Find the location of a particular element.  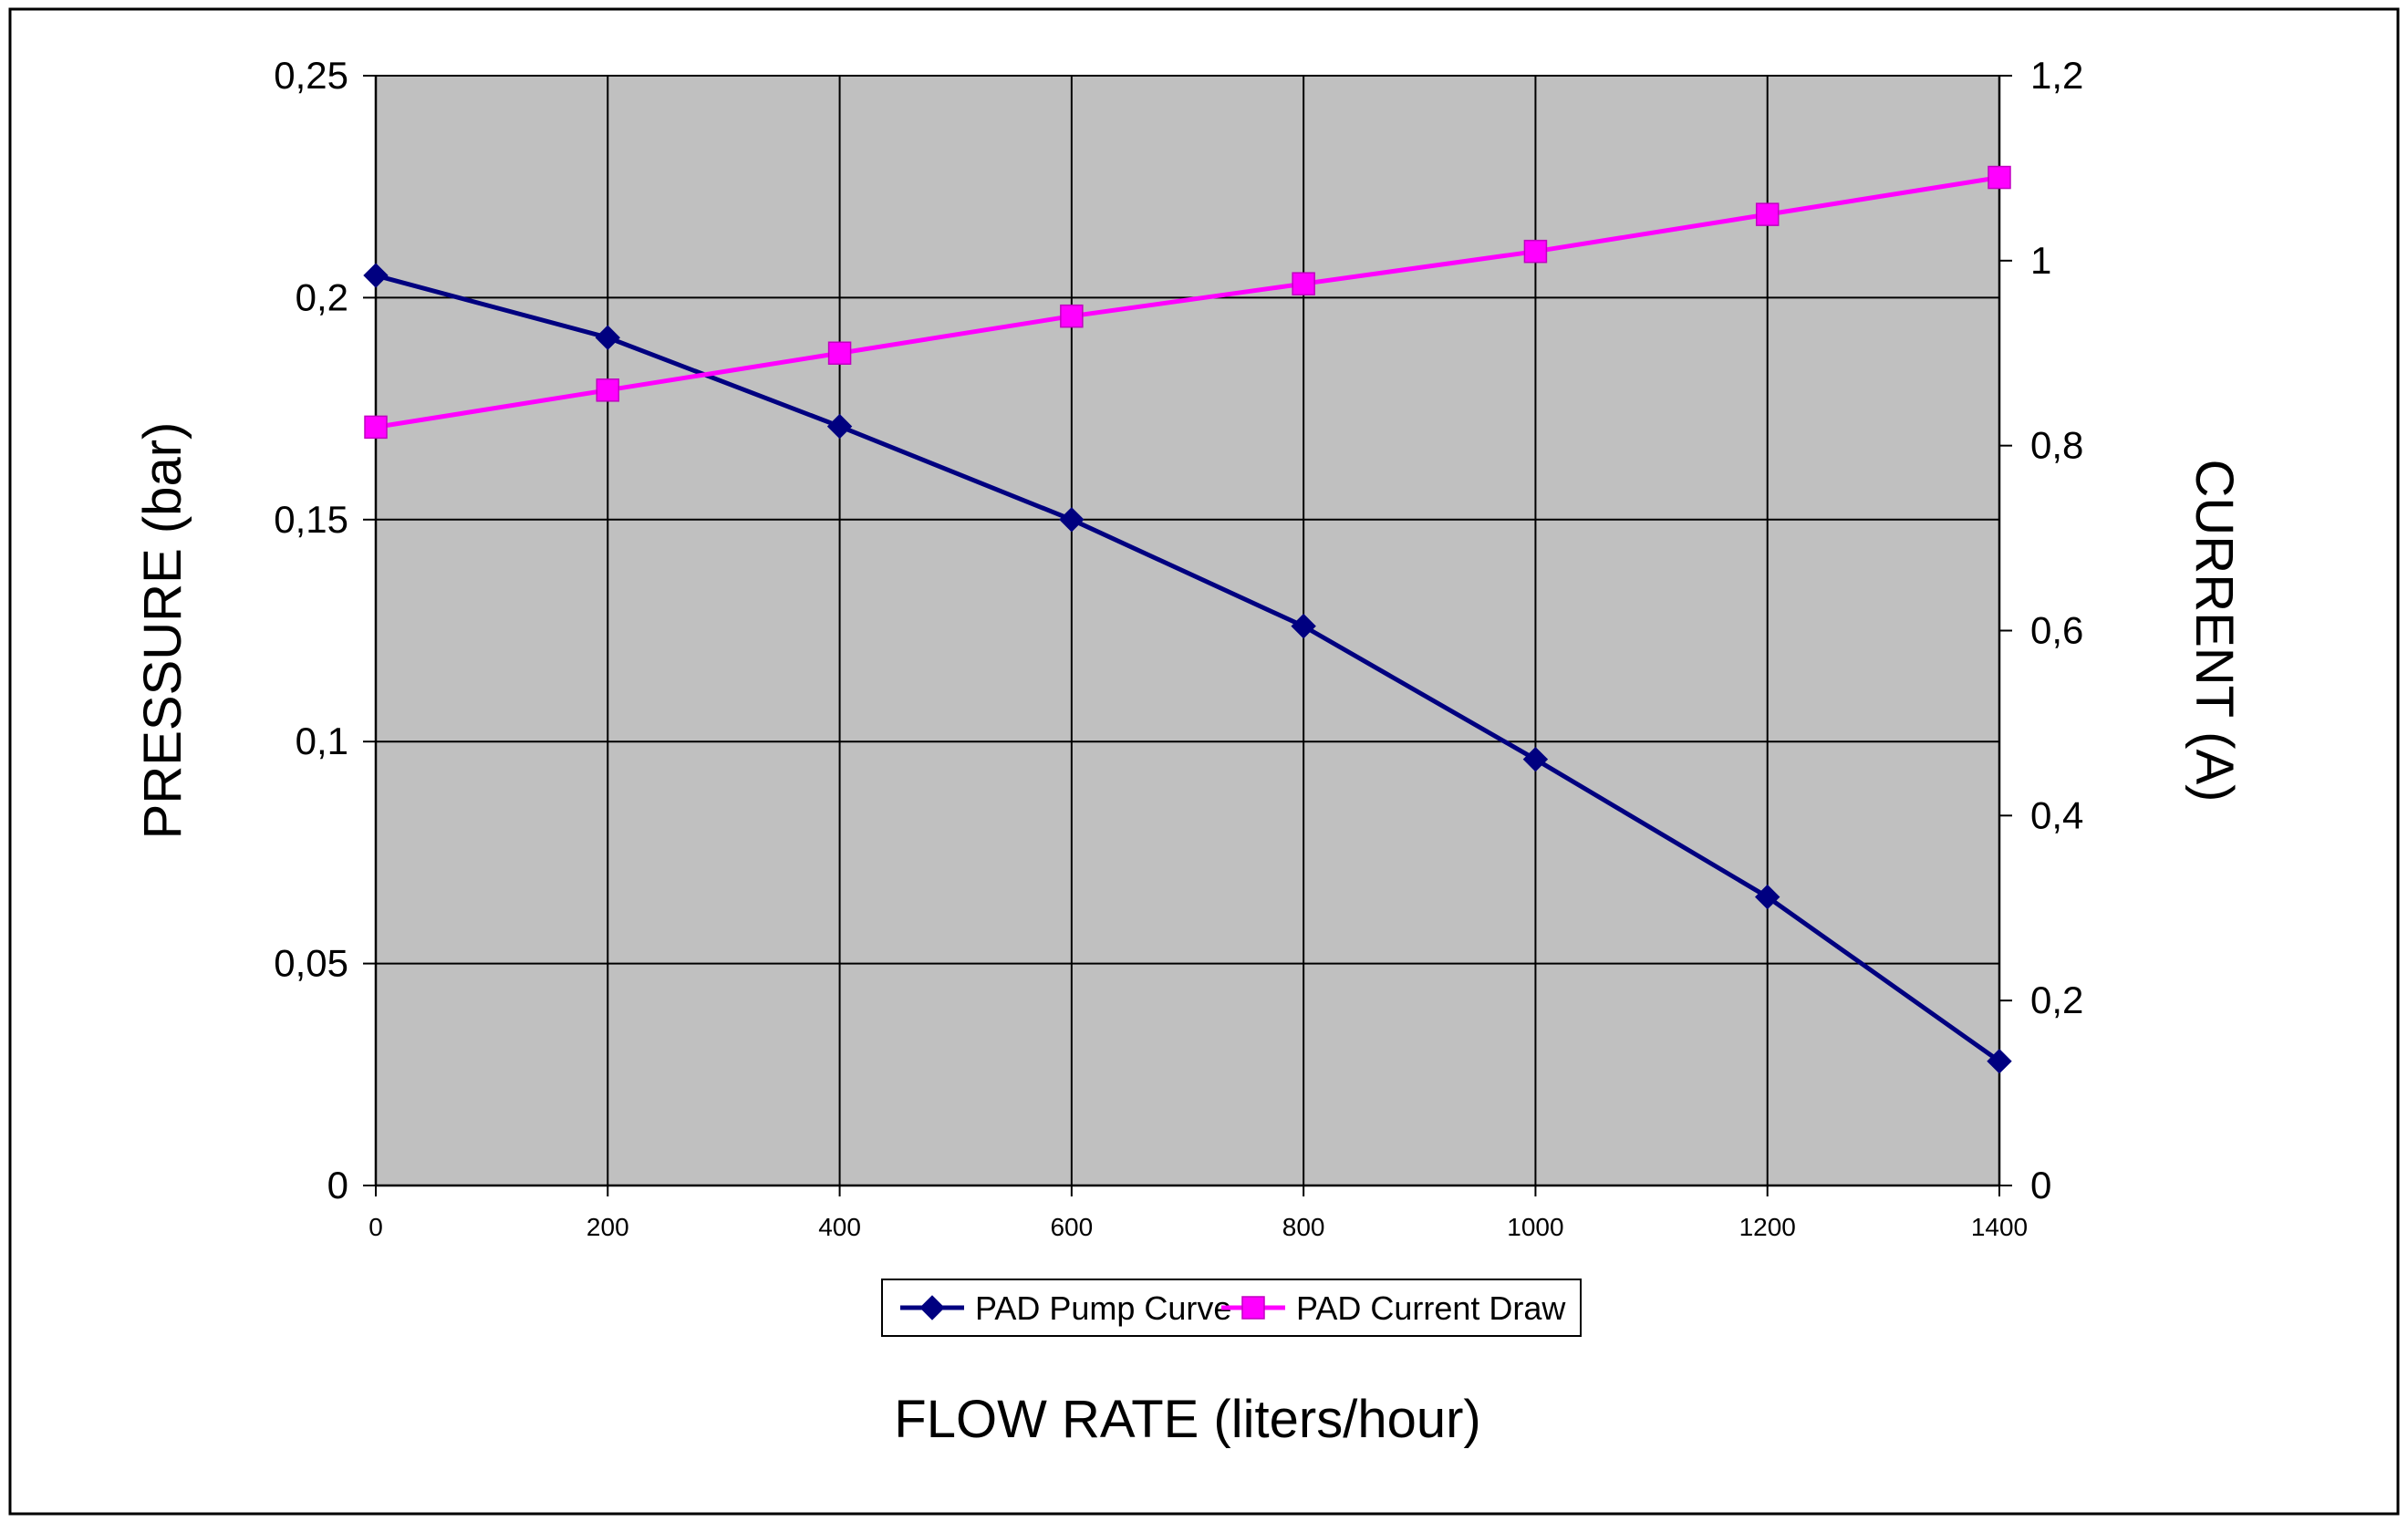

y2-tick-label: 1,2 is located at coordinates (2056, 75).